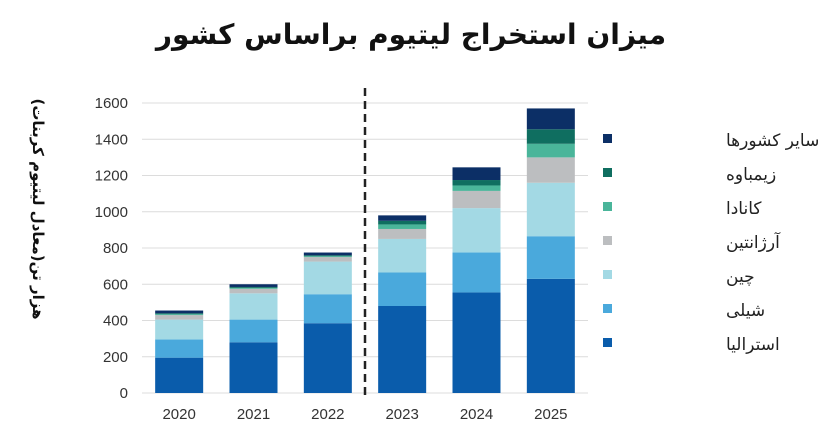  What do you see at coordinates (753, 345) in the screenshot?
I see `legend-label: استرالیا` at bounding box center [753, 345].